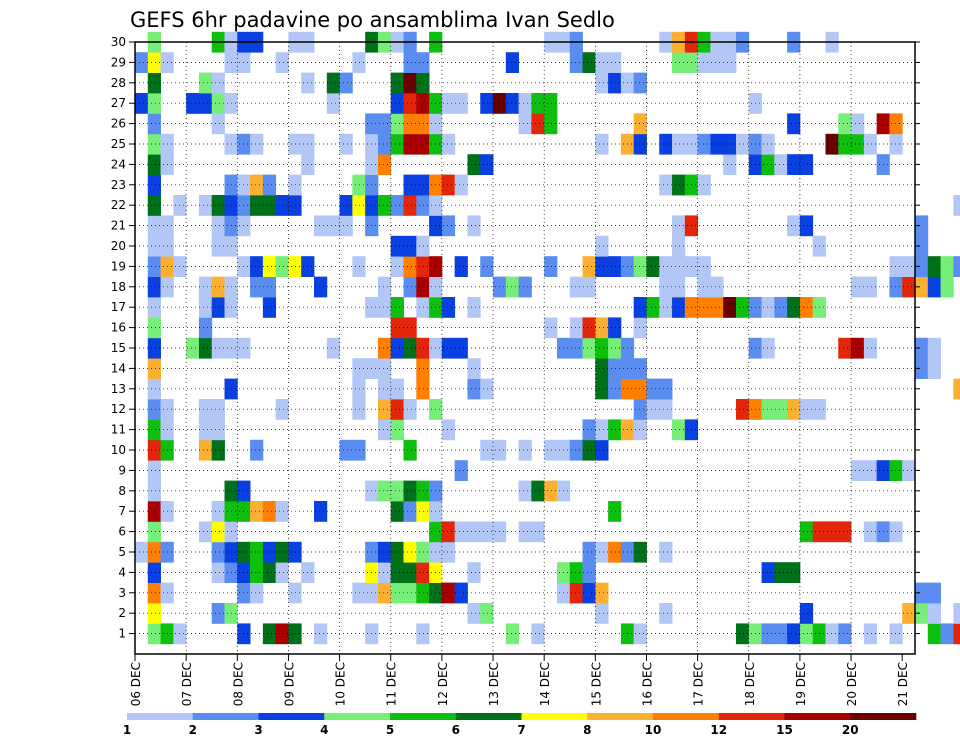 The height and width of the screenshot is (742, 960). Describe the element at coordinates (751, 716) in the screenshot. I see `colorbar-swatch` at that location.